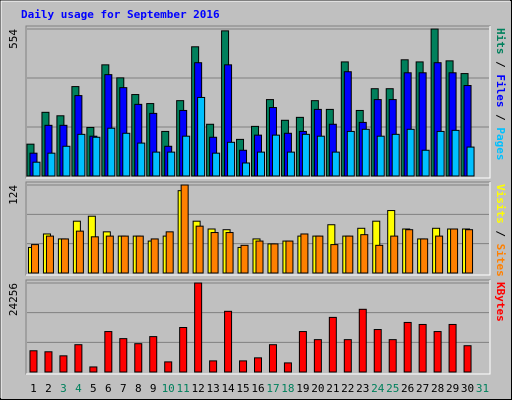 The image size is (512, 400). What do you see at coordinates (347, 388) in the screenshot?
I see `x-tick-label: 22` at bounding box center [347, 388].